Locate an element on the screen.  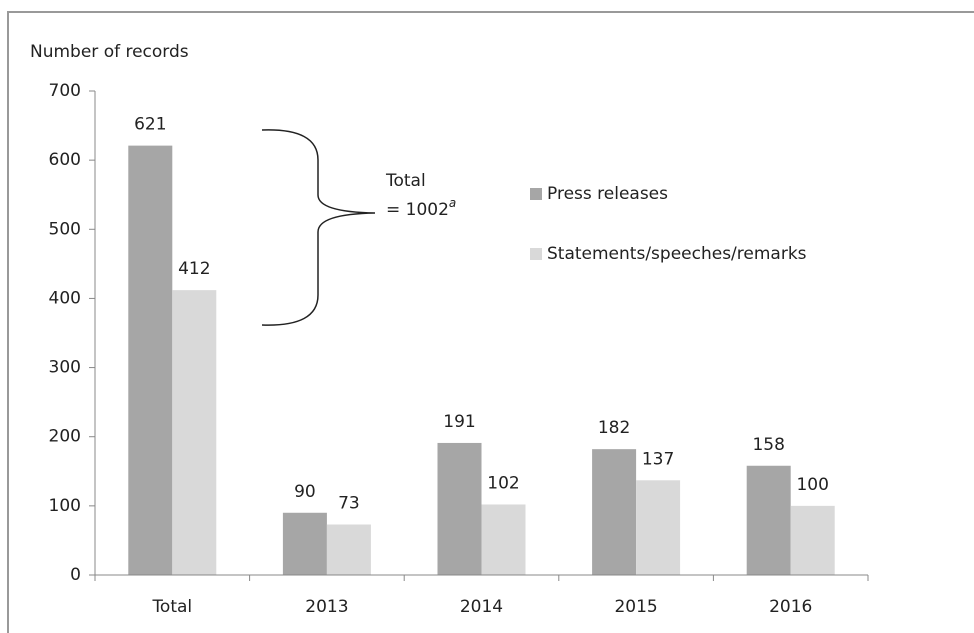
annotation-line: = 1002a is located at coordinates (421, 208).